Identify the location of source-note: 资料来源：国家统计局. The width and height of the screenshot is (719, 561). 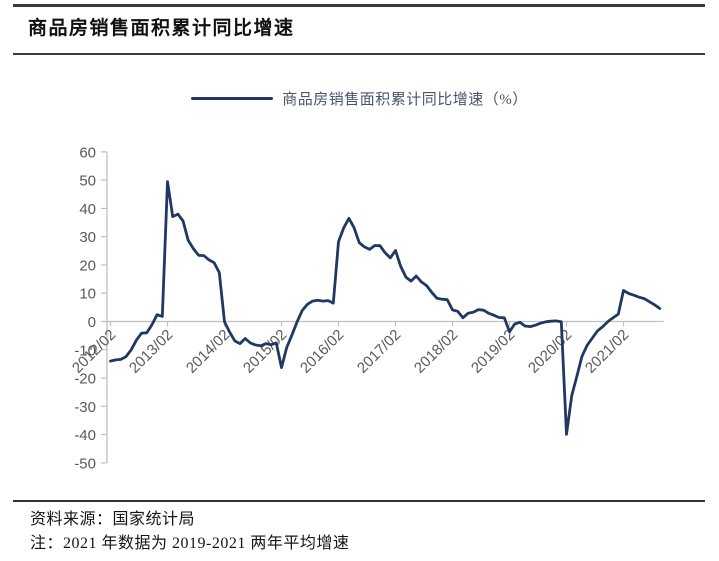
(113, 519).